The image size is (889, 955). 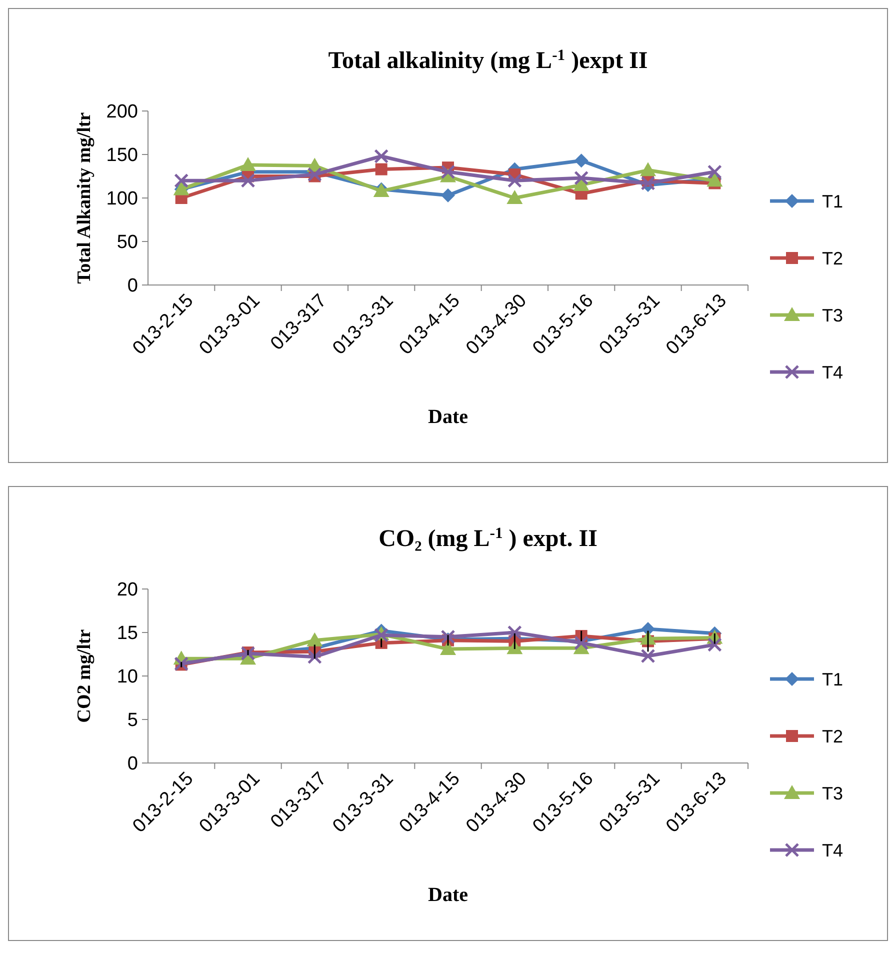 What do you see at coordinates (122, 112) in the screenshot?
I see `y-tick-label: 200` at bounding box center [122, 112].